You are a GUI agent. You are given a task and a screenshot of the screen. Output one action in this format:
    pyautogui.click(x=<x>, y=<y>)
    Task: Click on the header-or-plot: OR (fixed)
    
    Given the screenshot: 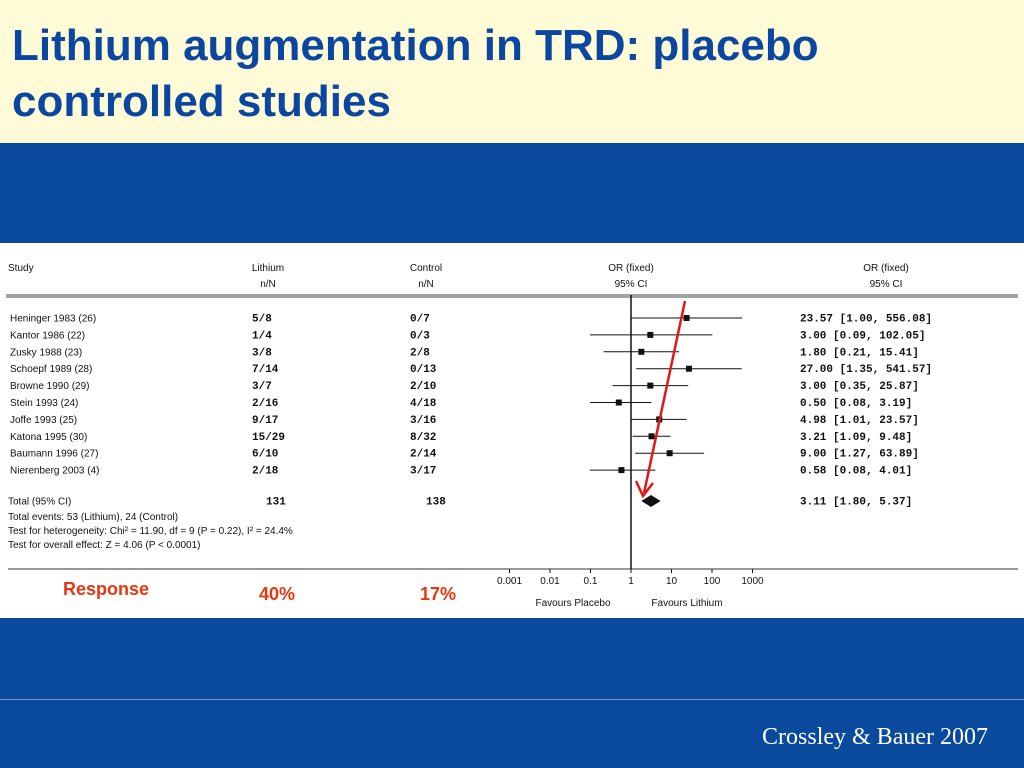 What is the action you would take?
    pyautogui.click(x=631, y=268)
    